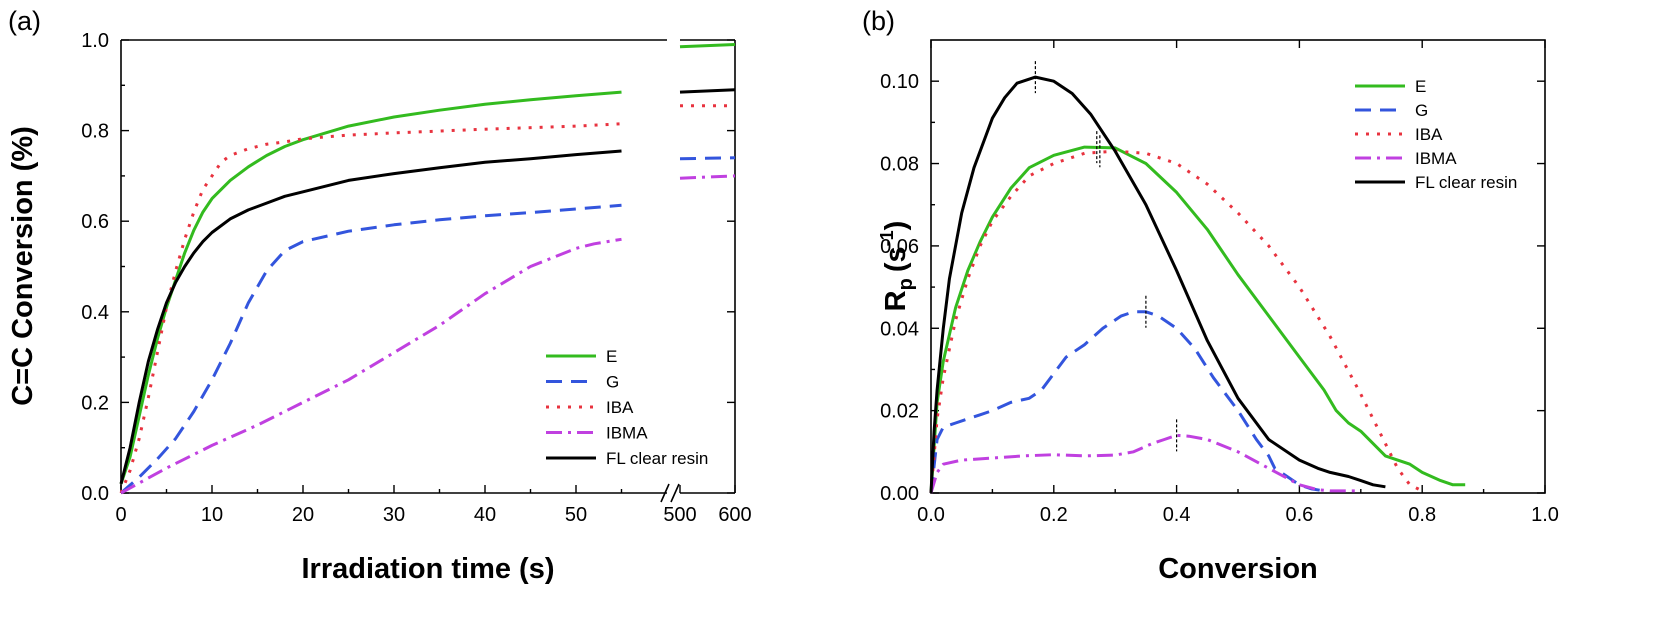 The height and width of the screenshot is (622, 1653). What do you see at coordinates (899, 329) in the screenshot?
I see `panel-b-y-tick-label-2: 0.04` at bounding box center [899, 329].